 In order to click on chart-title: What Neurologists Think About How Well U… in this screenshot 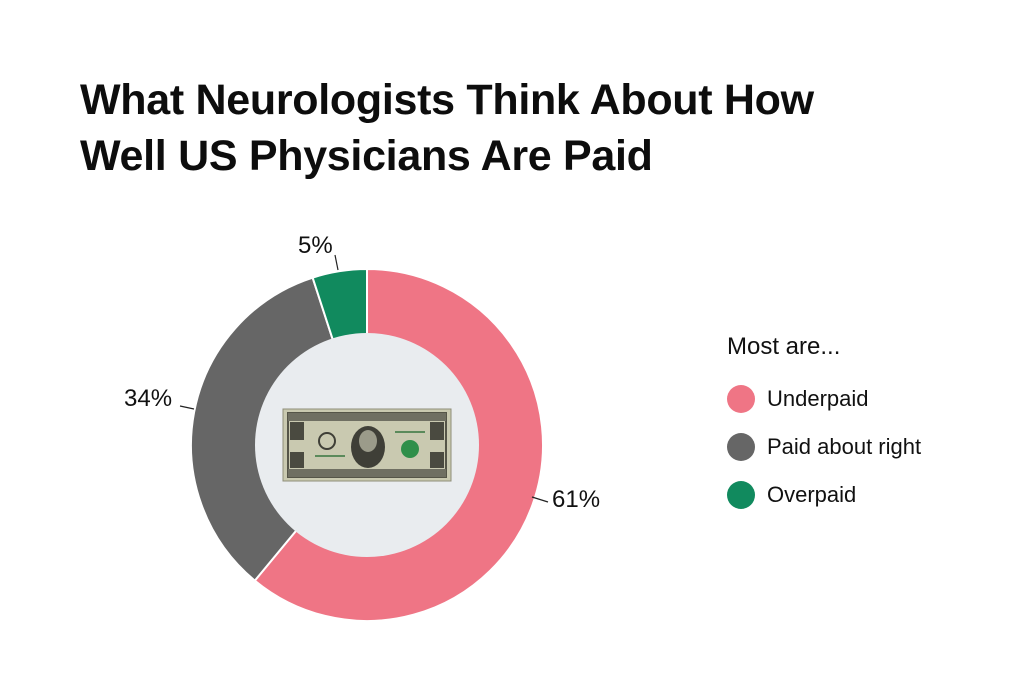, I will do `click(530, 128)`.